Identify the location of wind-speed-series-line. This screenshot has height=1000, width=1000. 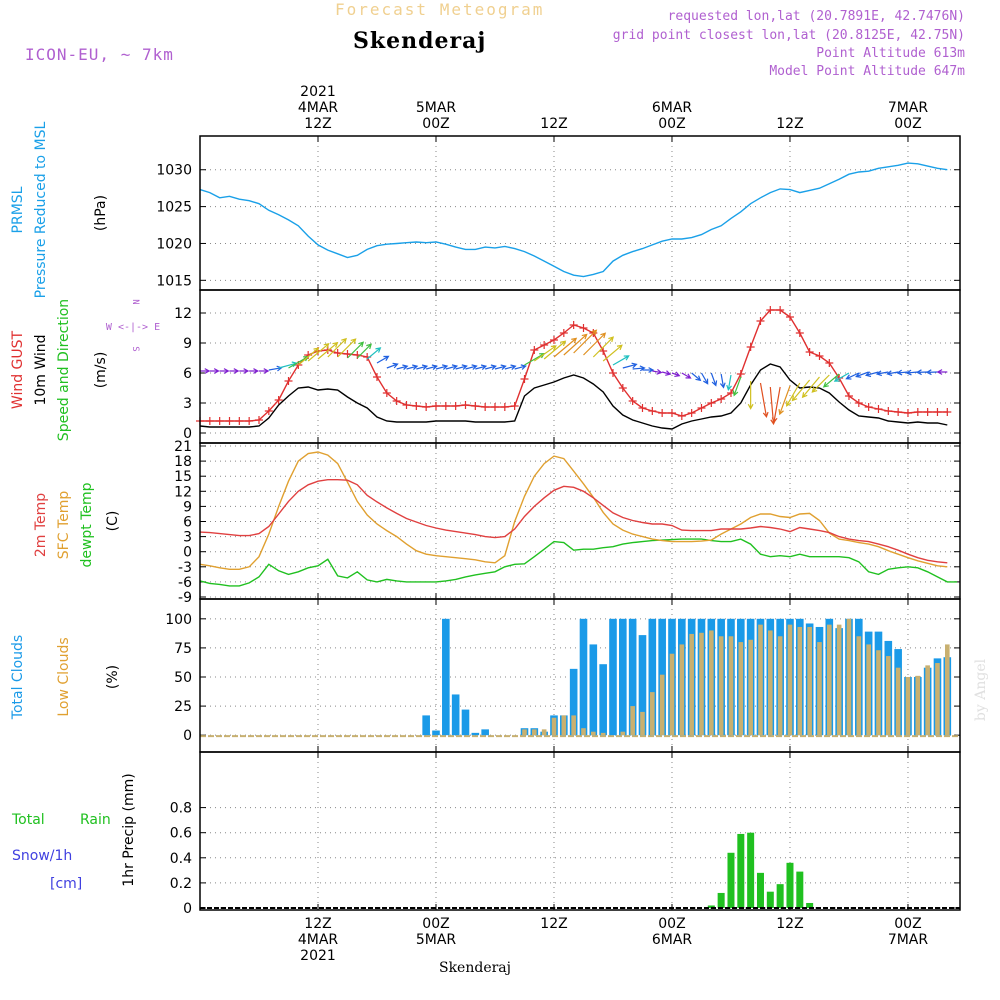
(573, 396).